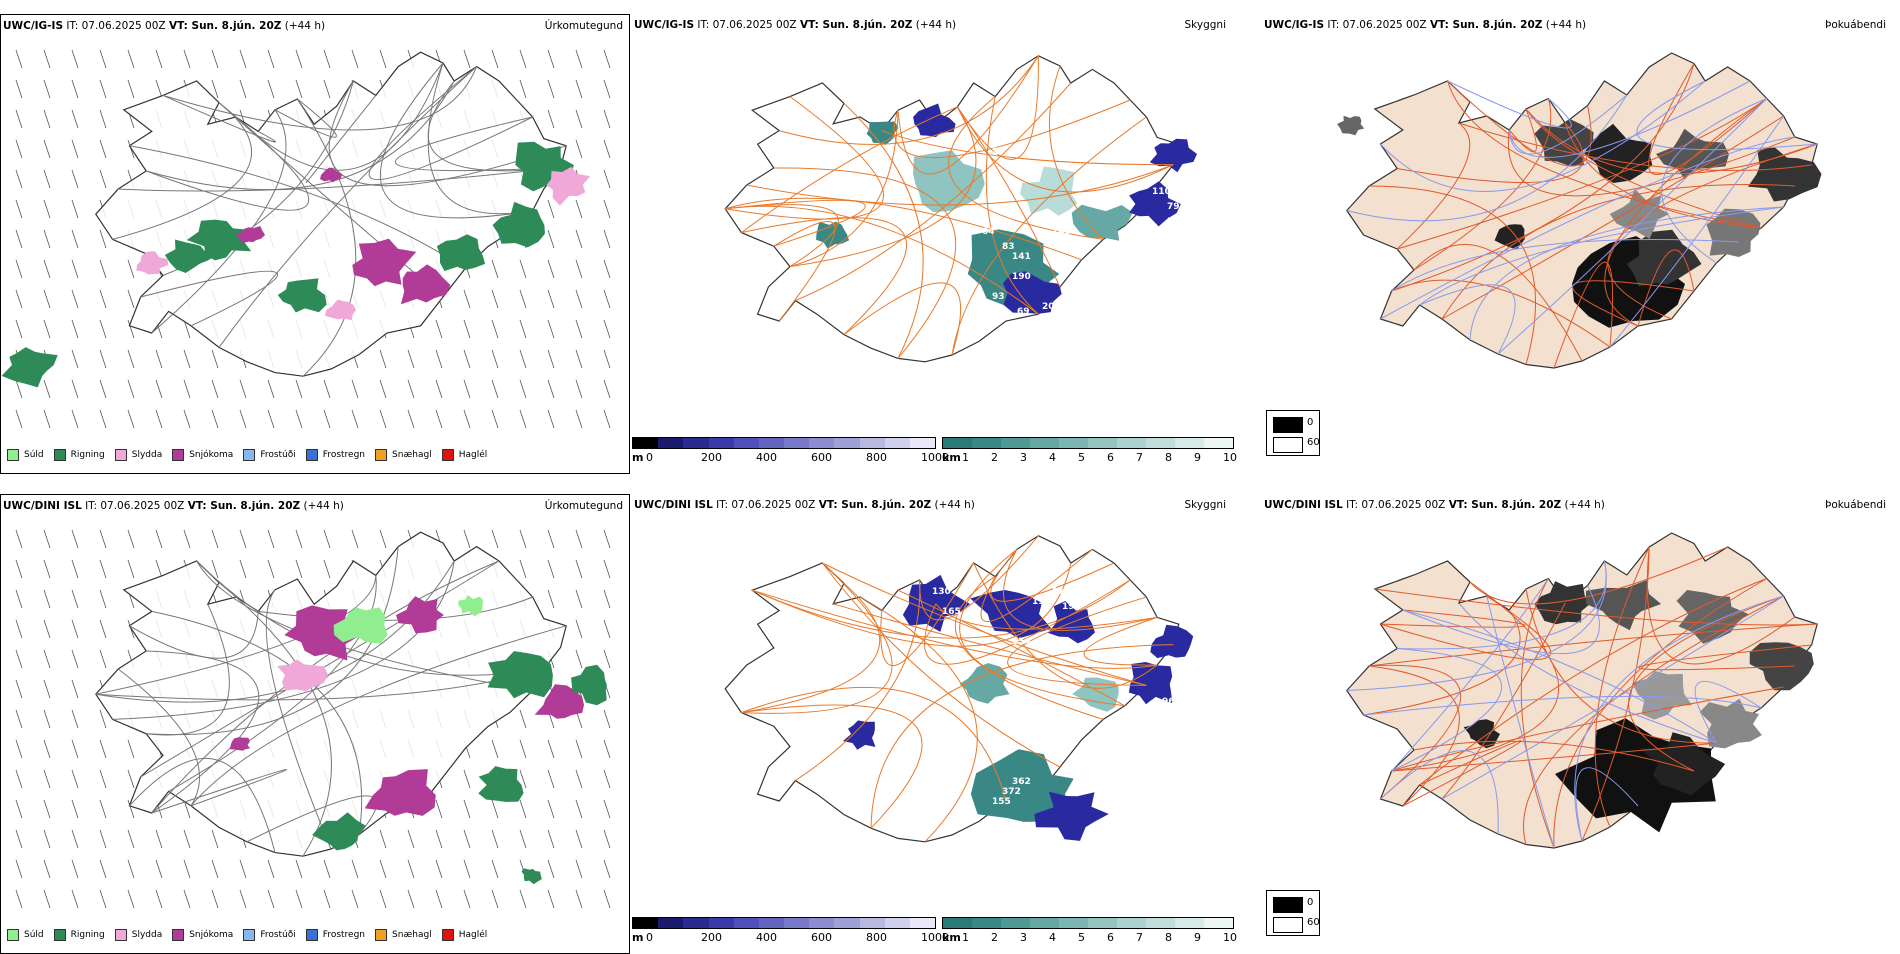 This screenshot has height=954, width=1900. What do you see at coordinates (711, 937) in the screenshot?
I see `height-tick: 200` at bounding box center [711, 937].